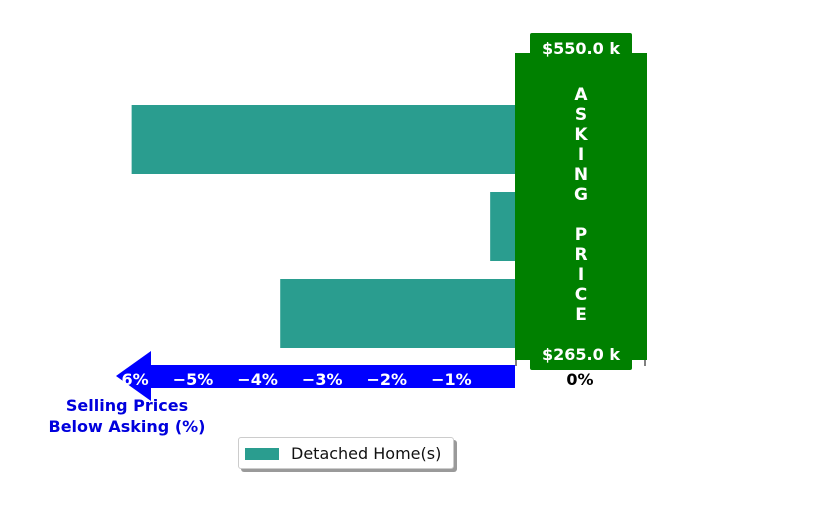 The width and height of the screenshot is (834, 509). Describe the element at coordinates (581, 235) in the screenshot. I see `asking-price-letter: P` at that location.